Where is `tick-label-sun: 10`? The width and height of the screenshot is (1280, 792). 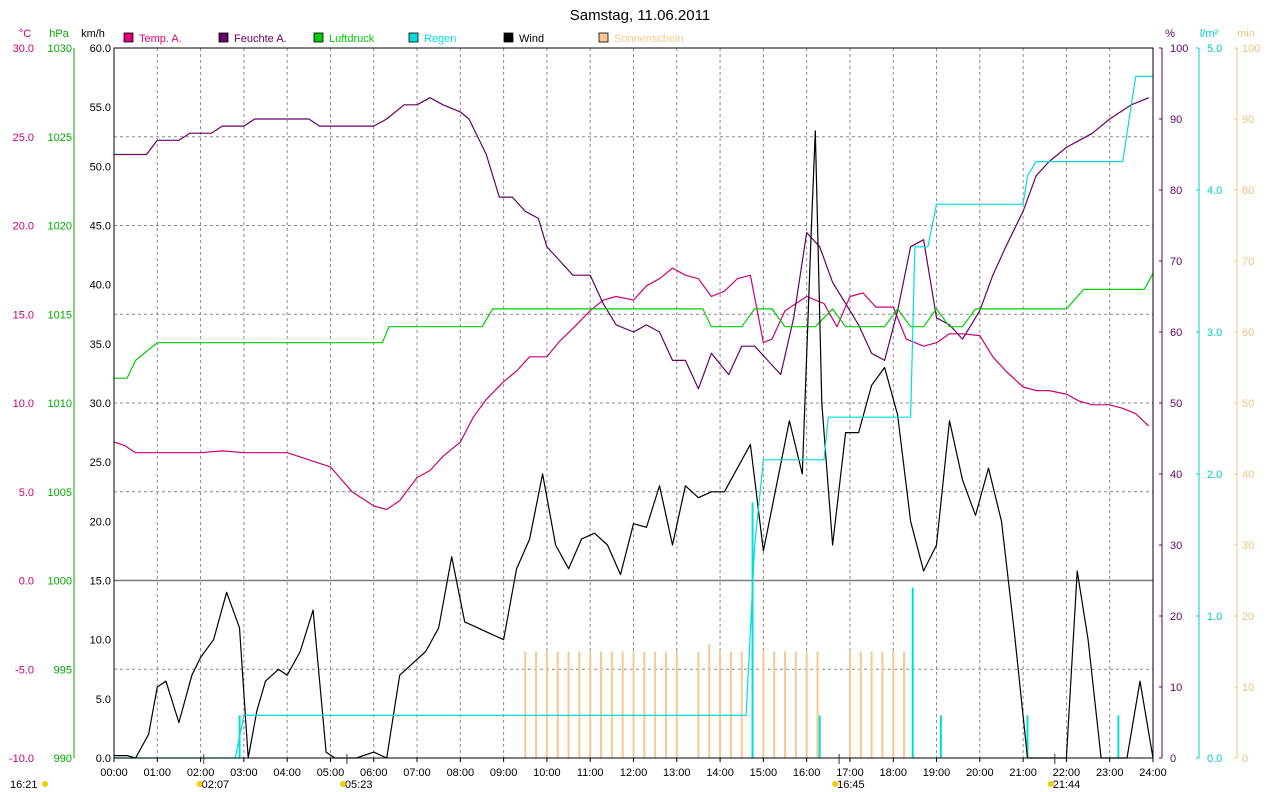 tick-label-sun: 10 is located at coordinates (1248, 688).